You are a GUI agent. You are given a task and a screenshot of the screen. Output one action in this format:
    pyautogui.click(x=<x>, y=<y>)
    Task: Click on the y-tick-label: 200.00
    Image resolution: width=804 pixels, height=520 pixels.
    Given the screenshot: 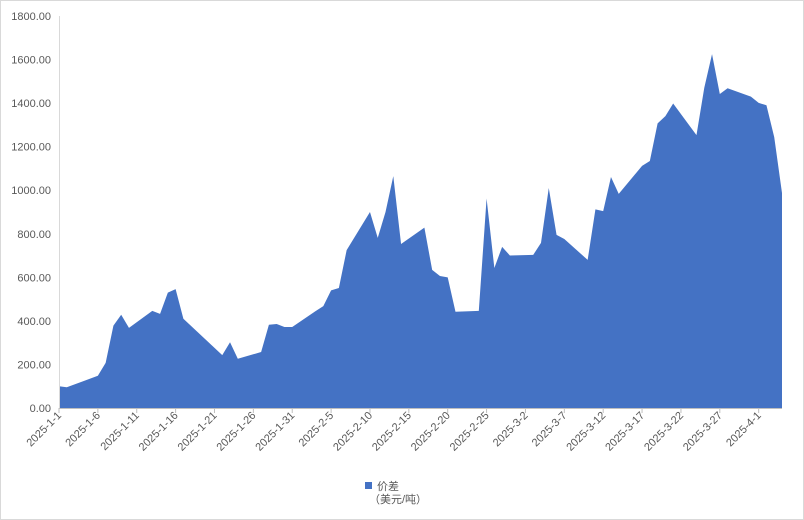 What is the action you would take?
    pyautogui.click(x=34, y=365)
    